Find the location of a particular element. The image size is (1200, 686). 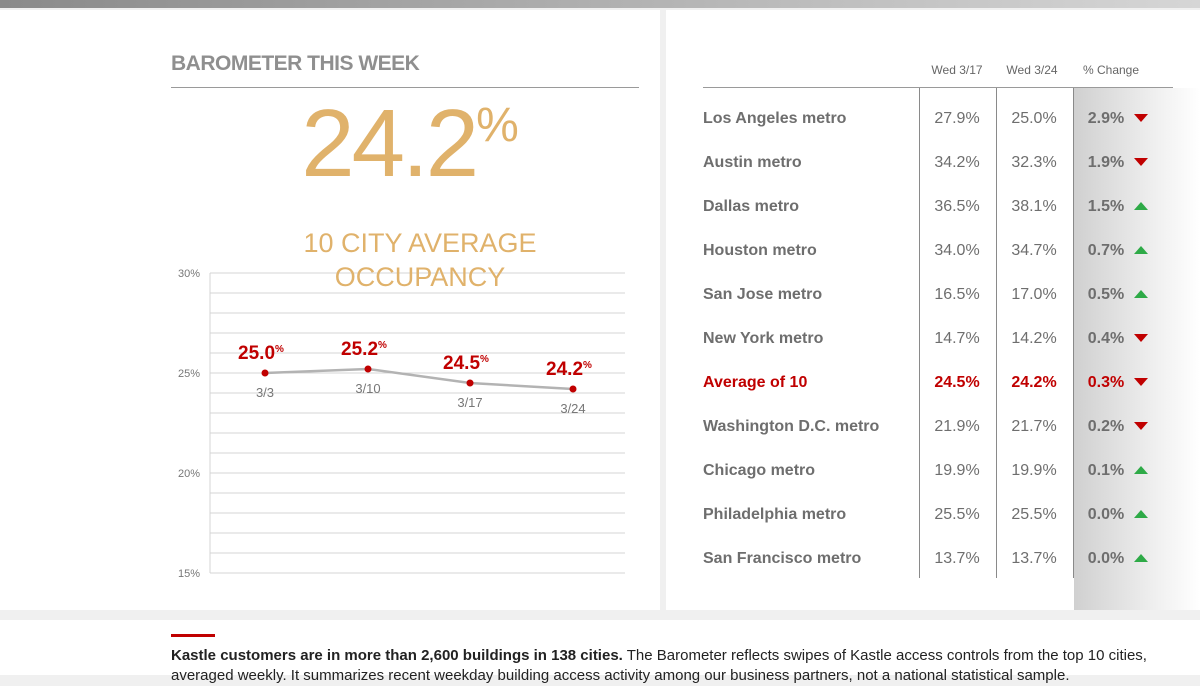

city-name: Los Angeles metro is located at coordinates (775, 118).